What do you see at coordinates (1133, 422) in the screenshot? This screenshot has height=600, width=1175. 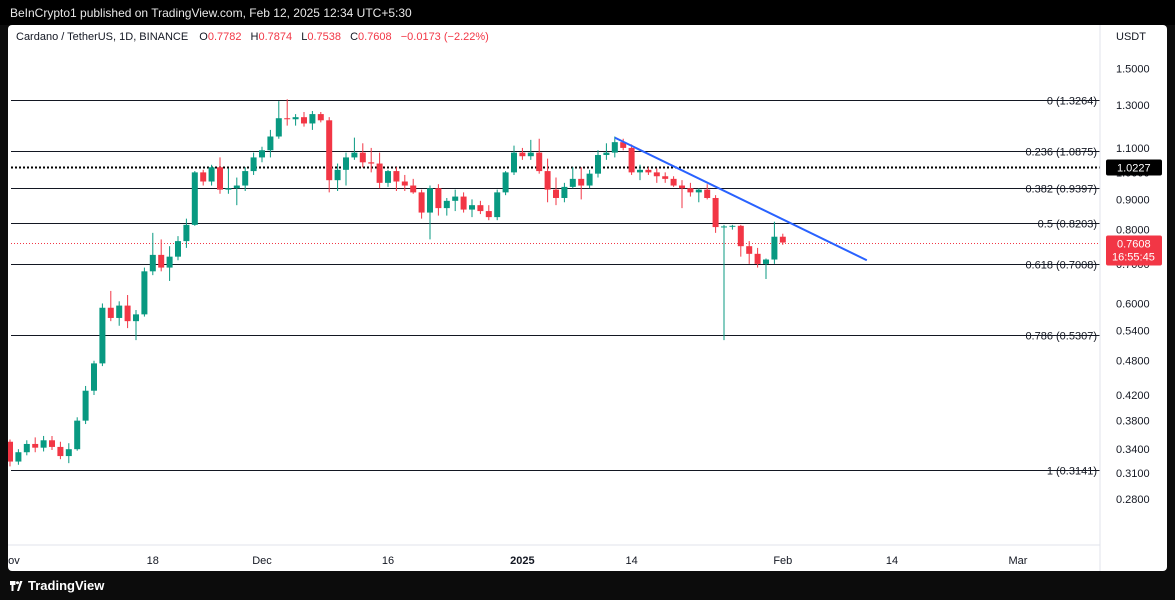 I see `y-tick-label: 0.3800` at bounding box center [1133, 422].